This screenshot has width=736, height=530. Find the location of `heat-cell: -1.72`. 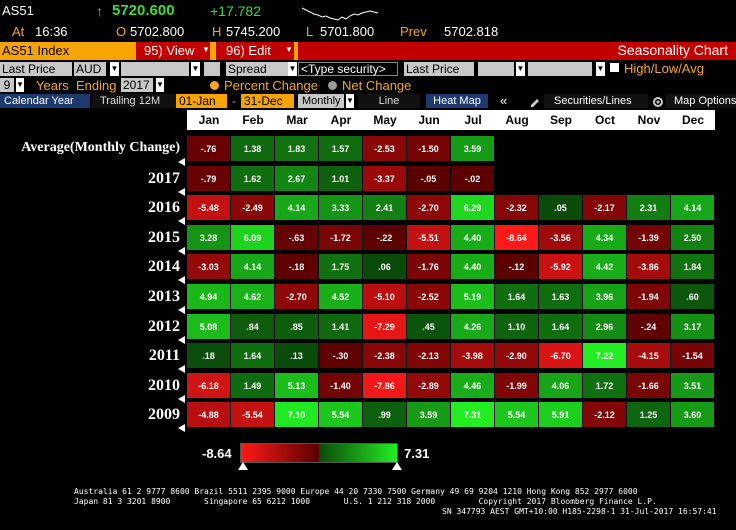

heat-cell: -1.72 is located at coordinates (341, 237).